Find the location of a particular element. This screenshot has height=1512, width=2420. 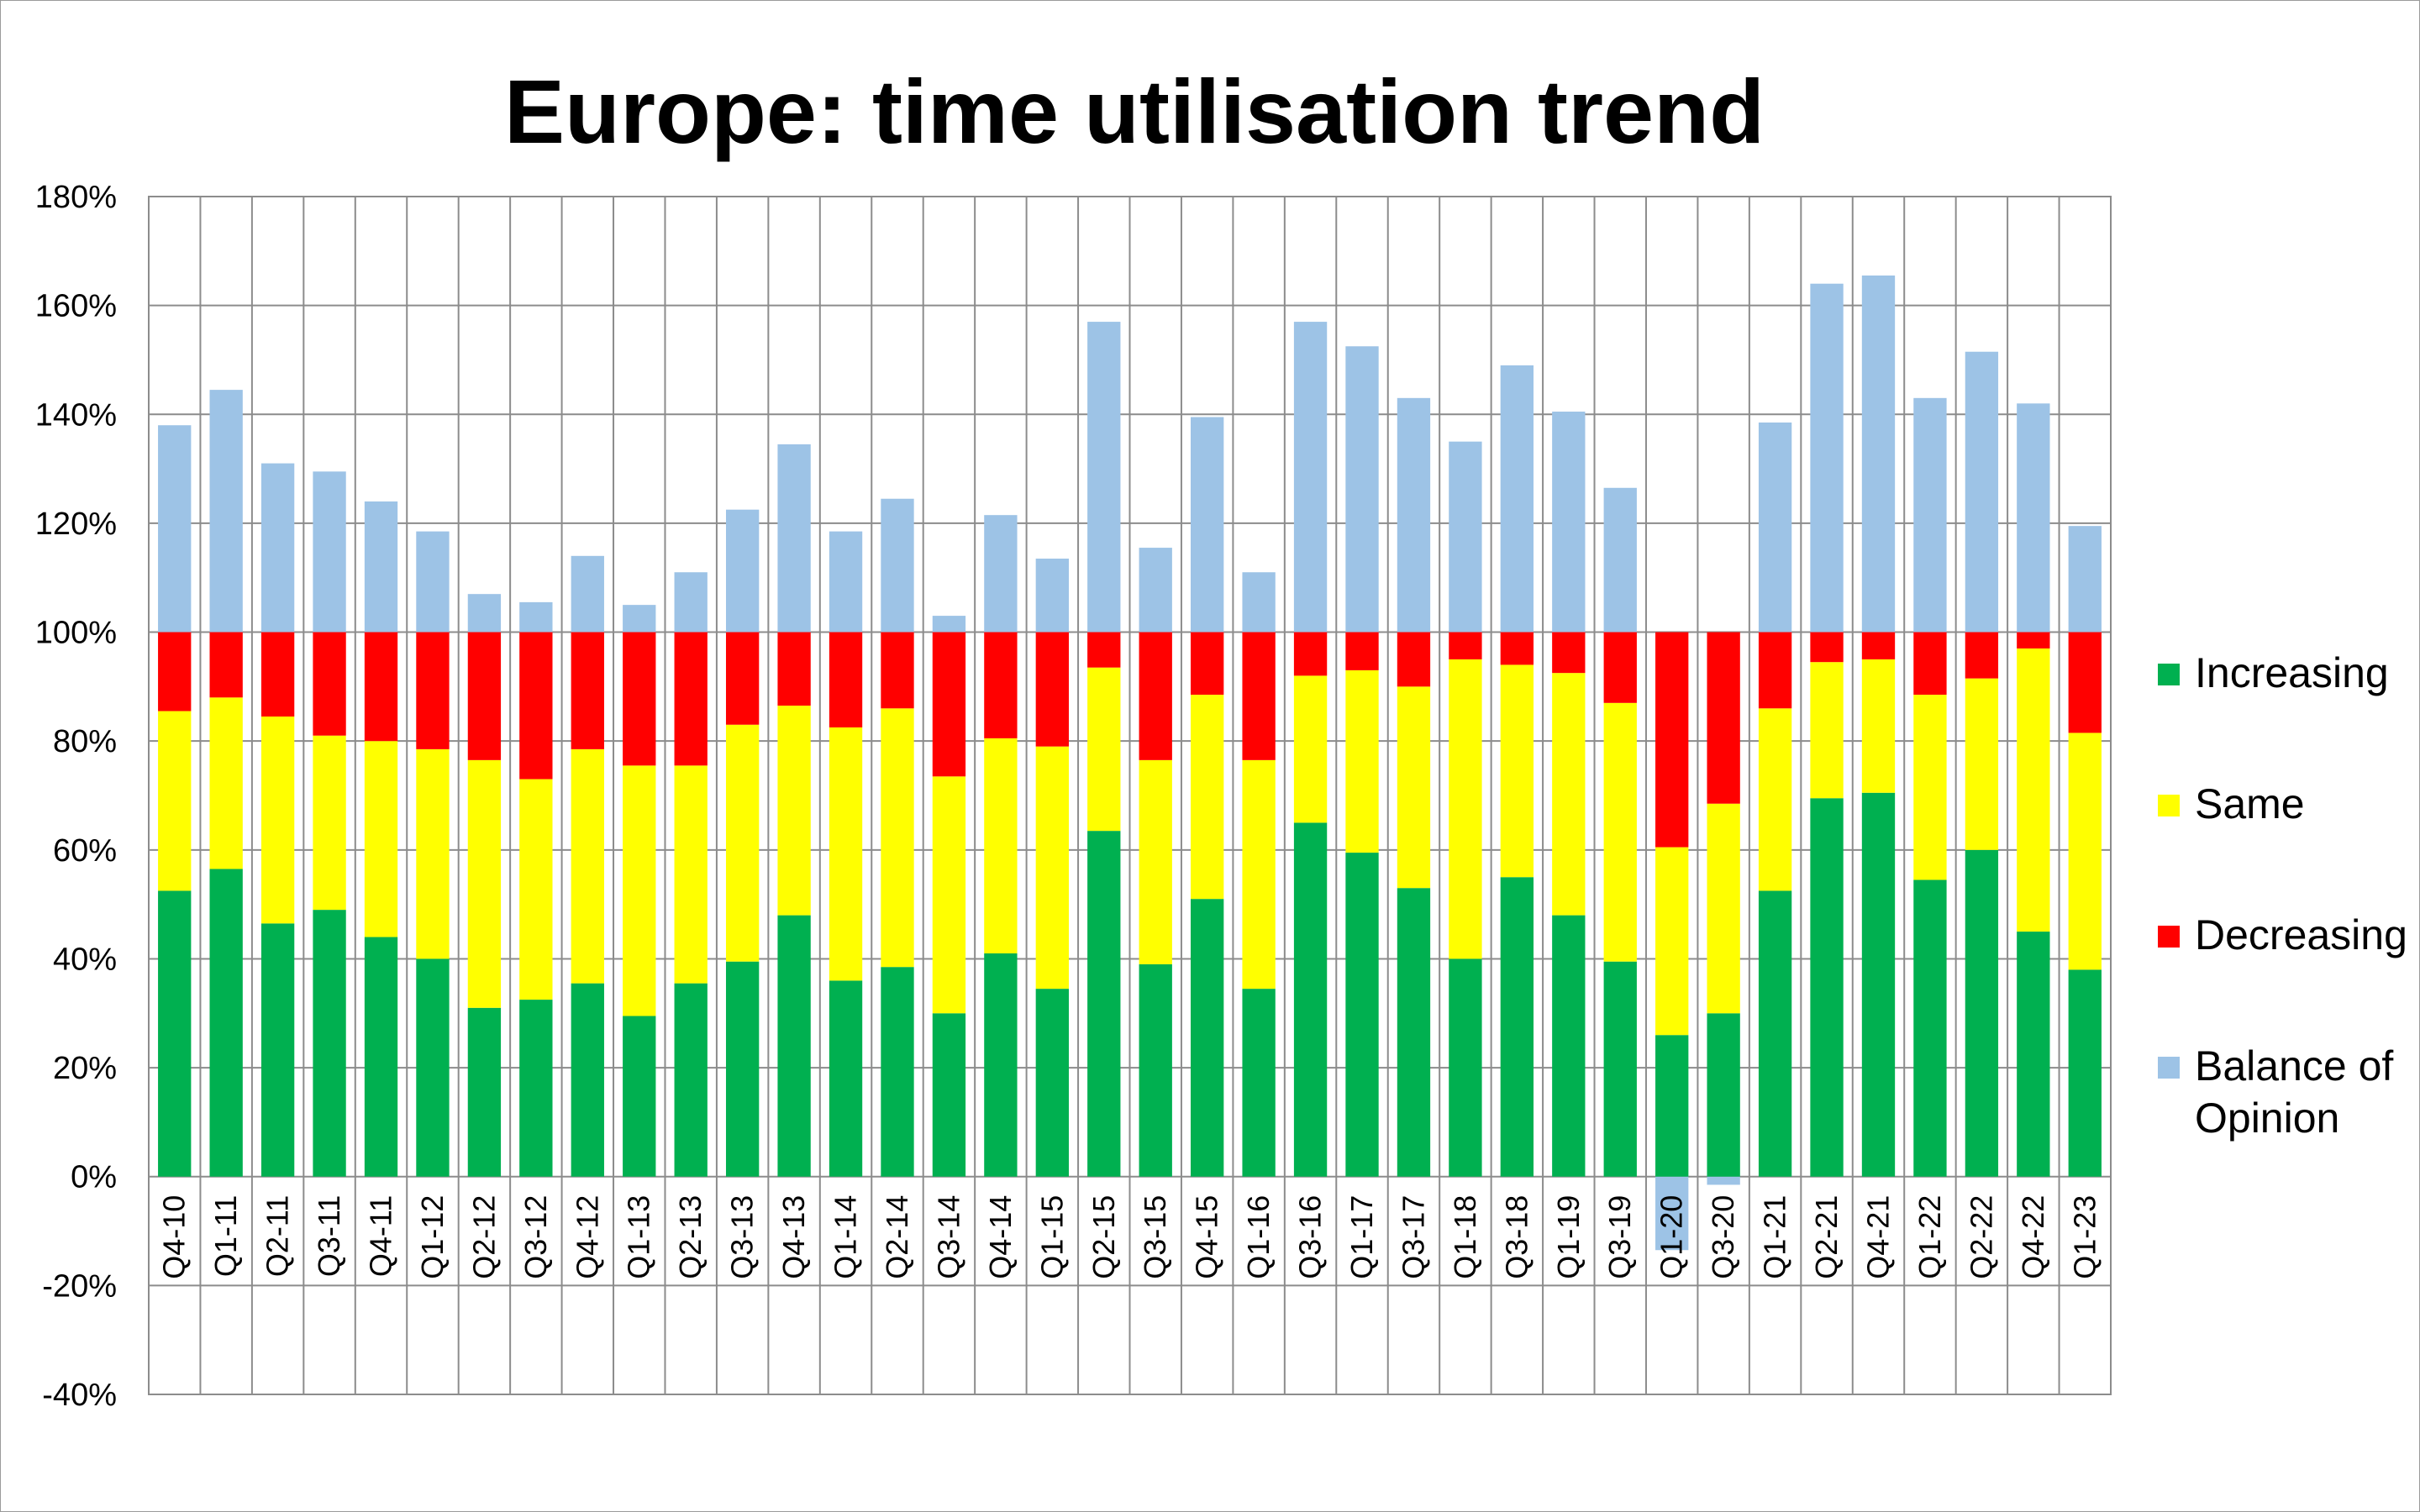

x-category-label: Q4-21 is located at coordinates (1877, 1237).